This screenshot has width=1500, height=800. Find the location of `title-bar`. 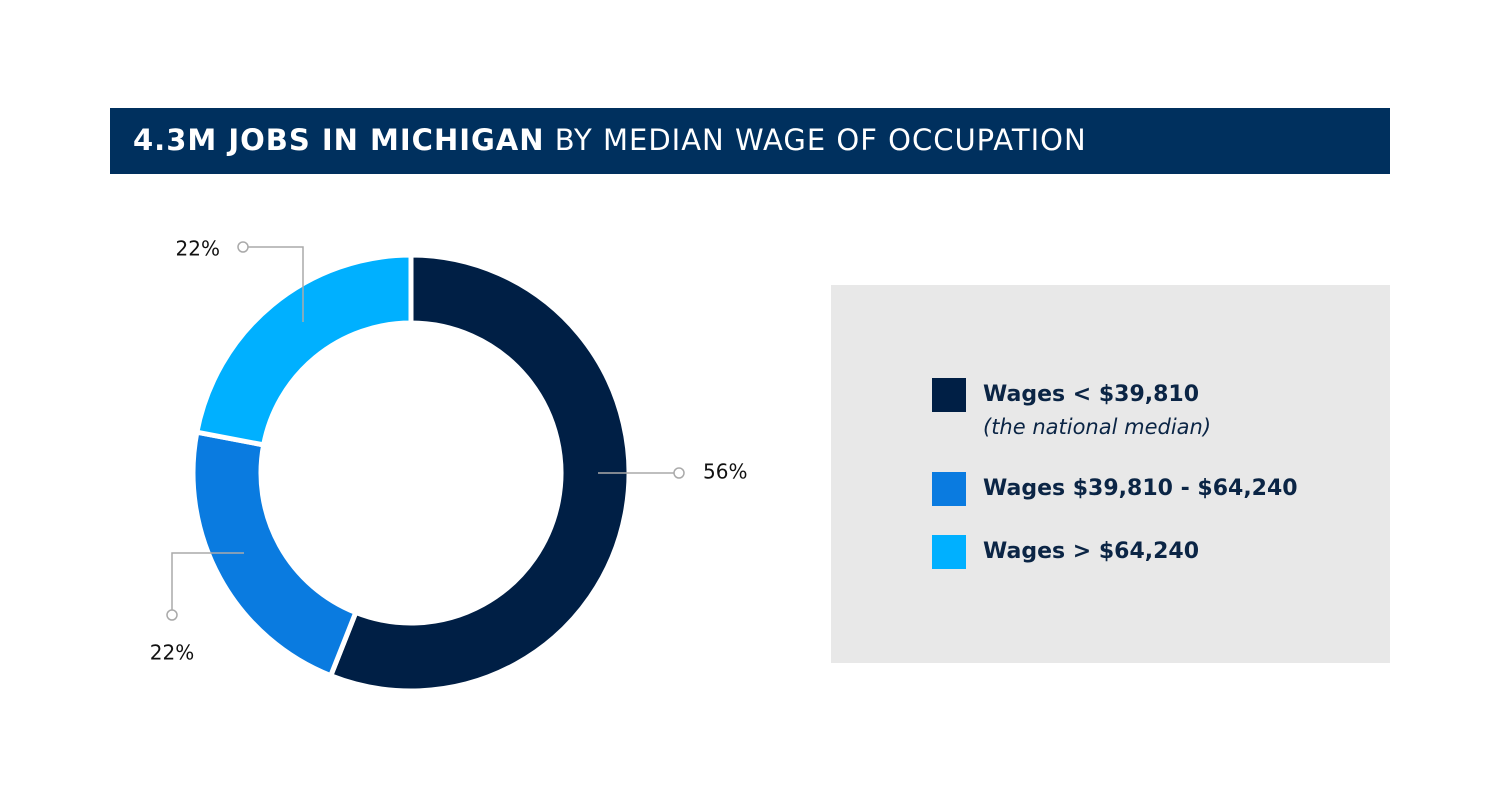

title-bar is located at coordinates (750, 141).